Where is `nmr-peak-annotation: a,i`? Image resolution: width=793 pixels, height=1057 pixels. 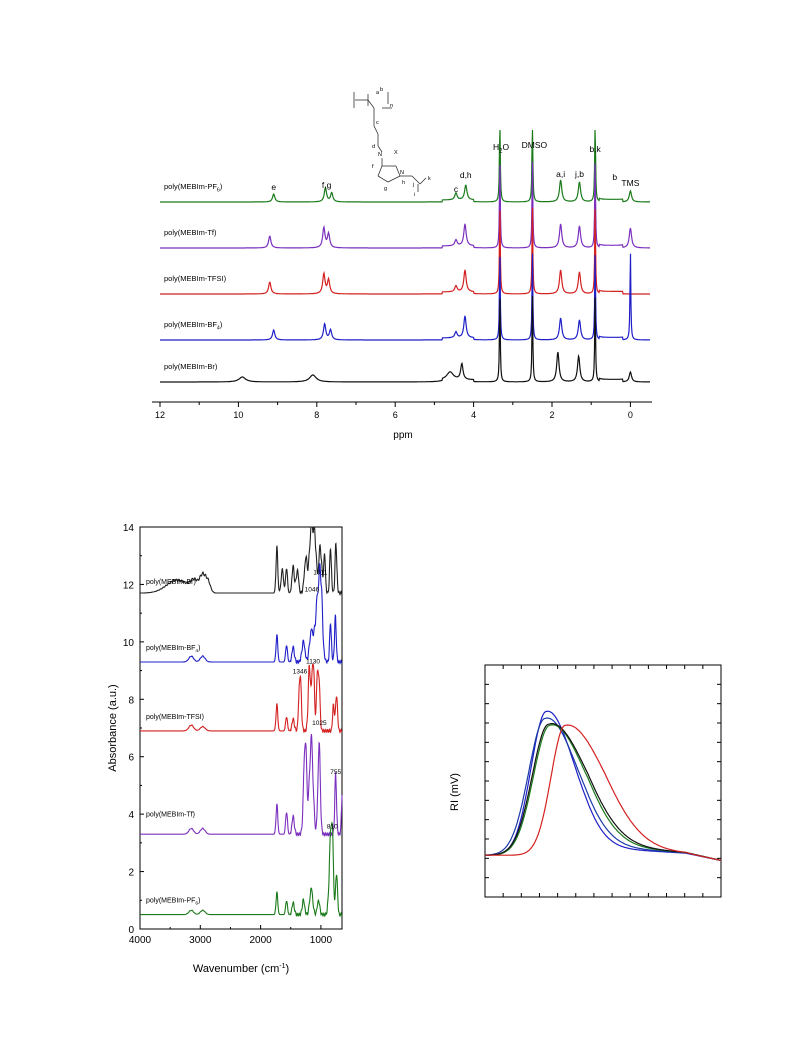
nmr-peak-annotation: a,i is located at coordinates (560, 174).